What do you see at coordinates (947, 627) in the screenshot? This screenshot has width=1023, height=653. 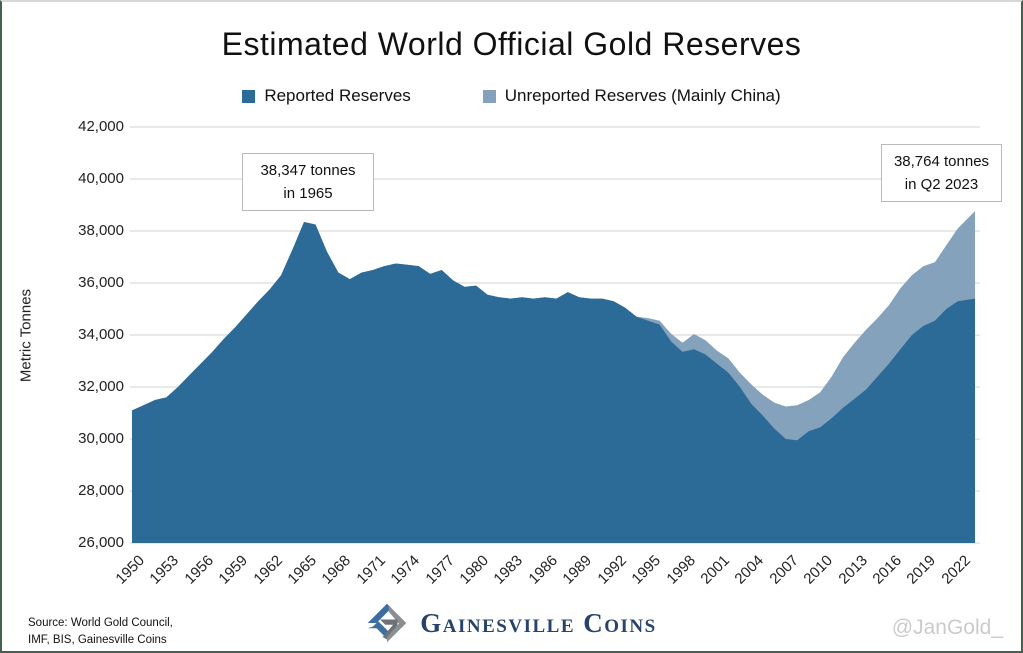 I see `watermark-handle: @JanGold_` at bounding box center [947, 627].